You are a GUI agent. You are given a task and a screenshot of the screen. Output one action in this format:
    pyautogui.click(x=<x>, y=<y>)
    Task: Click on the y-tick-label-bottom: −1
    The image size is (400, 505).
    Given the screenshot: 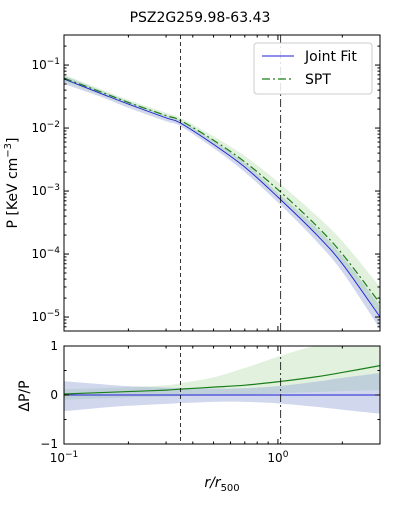 What is the action you would take?
    pyautogui.click(x=49, y=444)
    